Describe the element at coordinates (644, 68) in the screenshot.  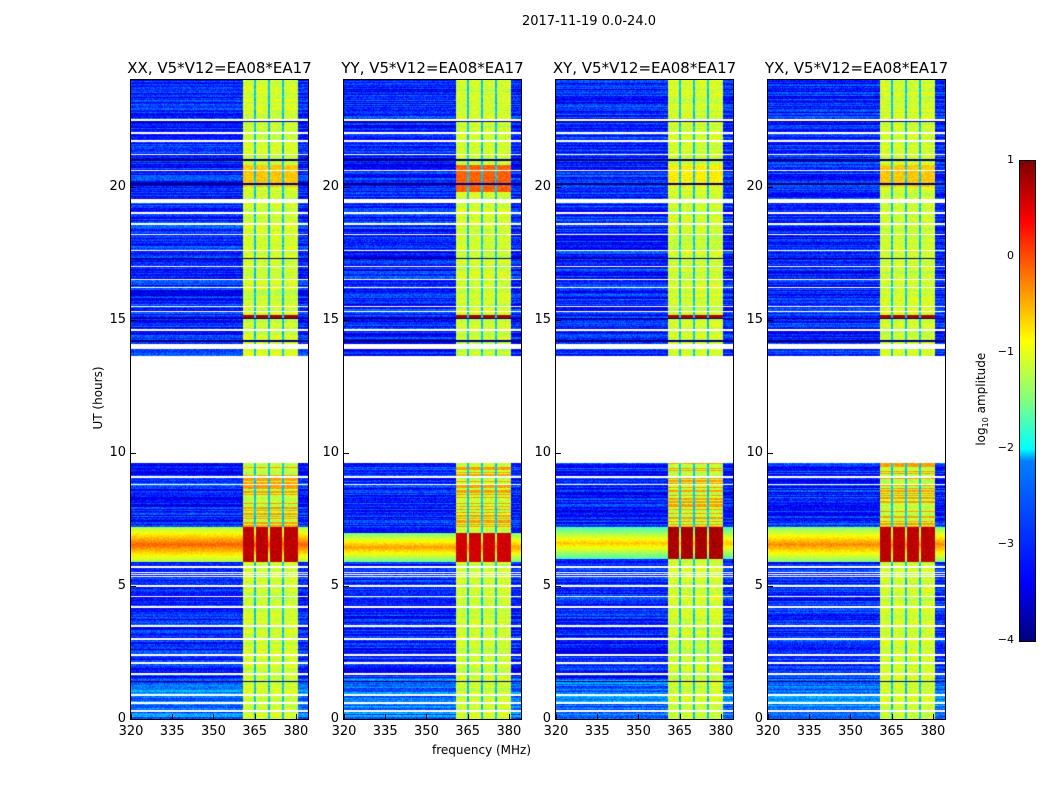
I see `panel-title: XY, V5*V12=EA08*EA17` at that location.